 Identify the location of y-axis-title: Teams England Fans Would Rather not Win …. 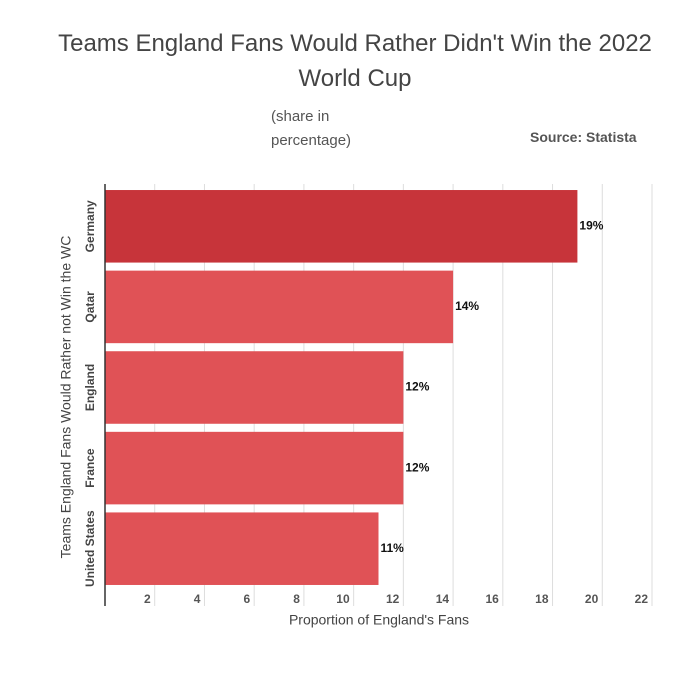
(66, 397).